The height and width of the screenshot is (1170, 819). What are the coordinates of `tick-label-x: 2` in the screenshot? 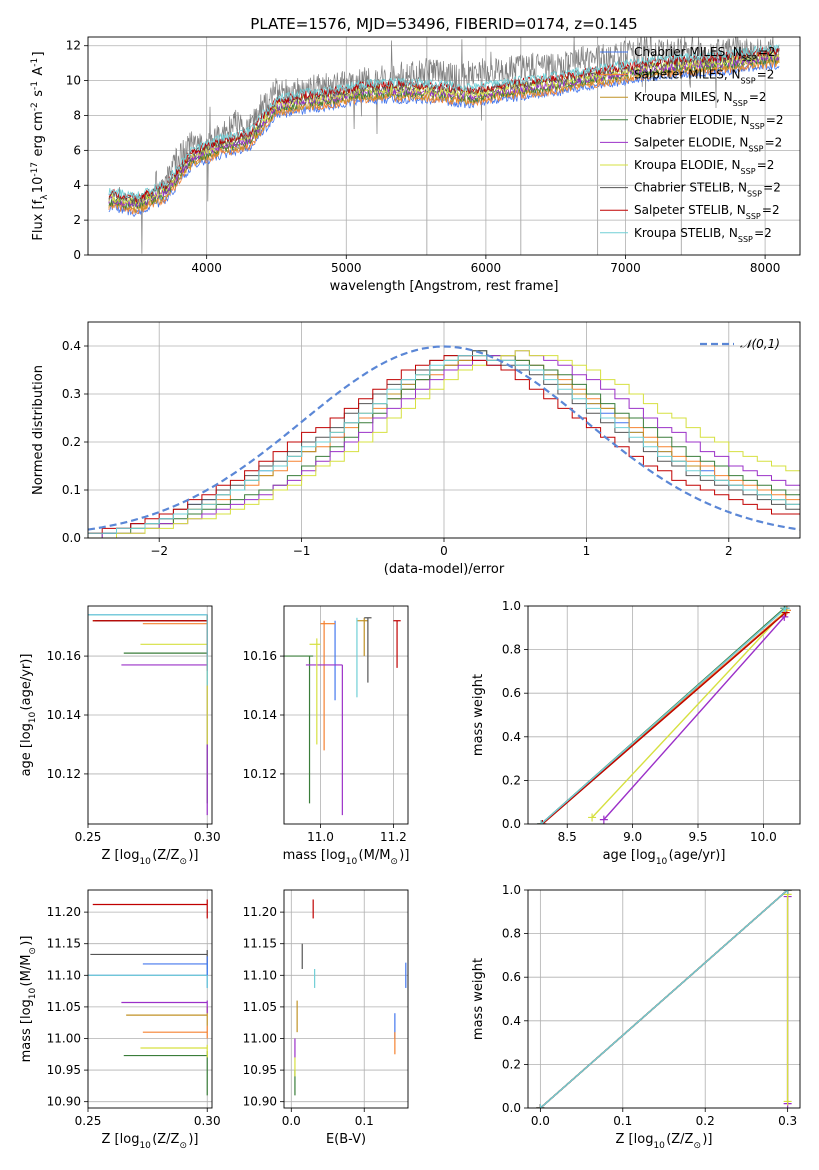 It's located at (729, 551).